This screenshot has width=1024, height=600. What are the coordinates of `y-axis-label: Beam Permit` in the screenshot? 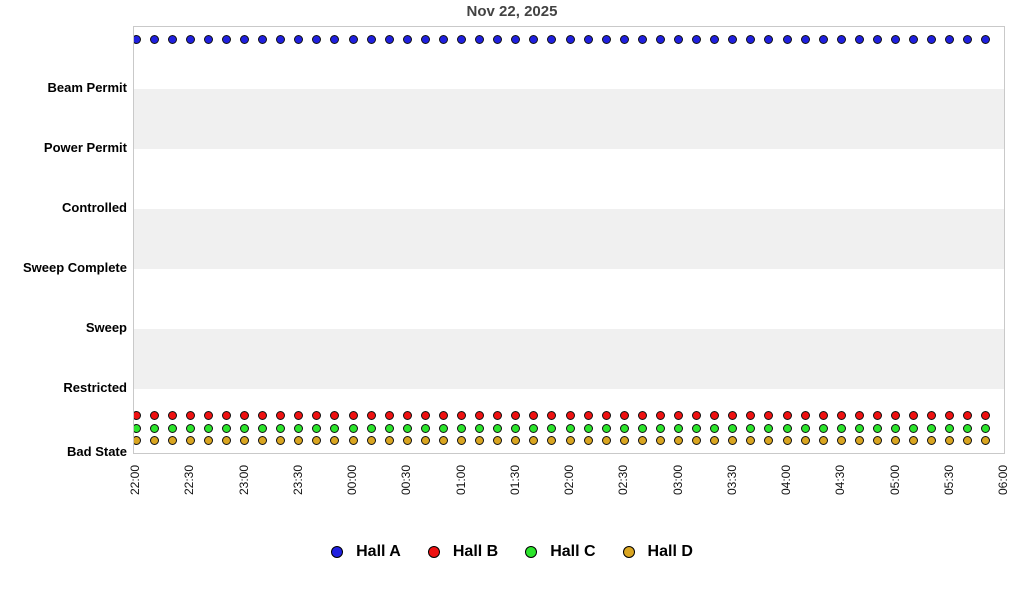 It's located at (87, 87).